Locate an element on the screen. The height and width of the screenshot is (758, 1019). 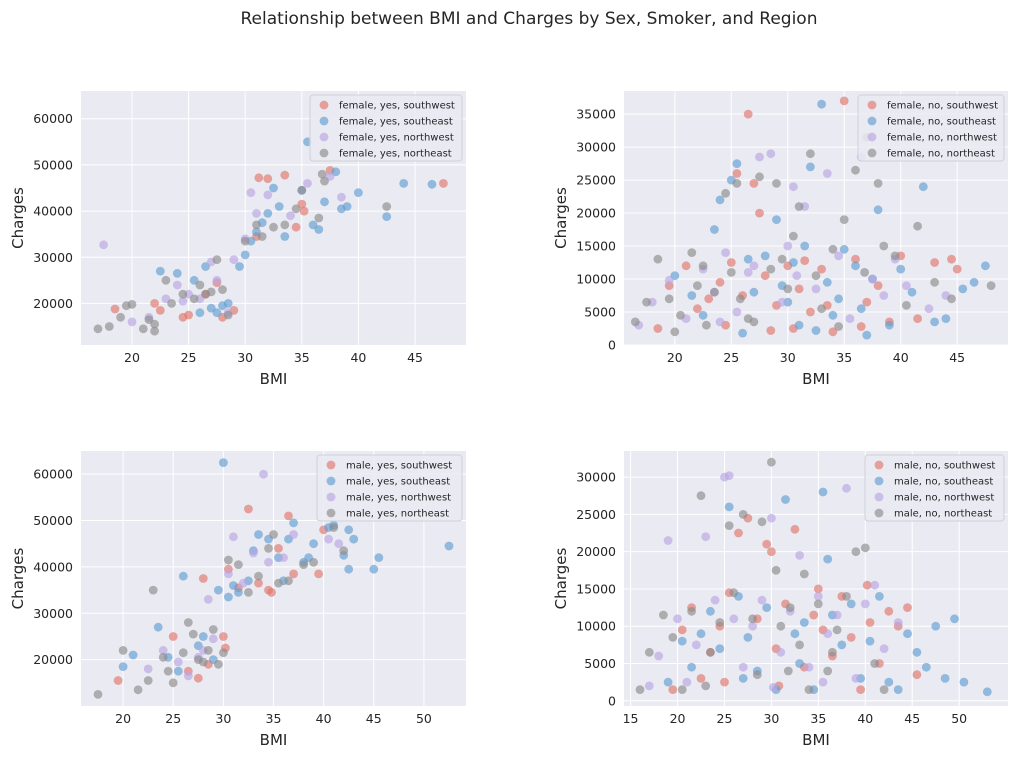
y-tick-label: 40000 is located at coordinates (53, 211).